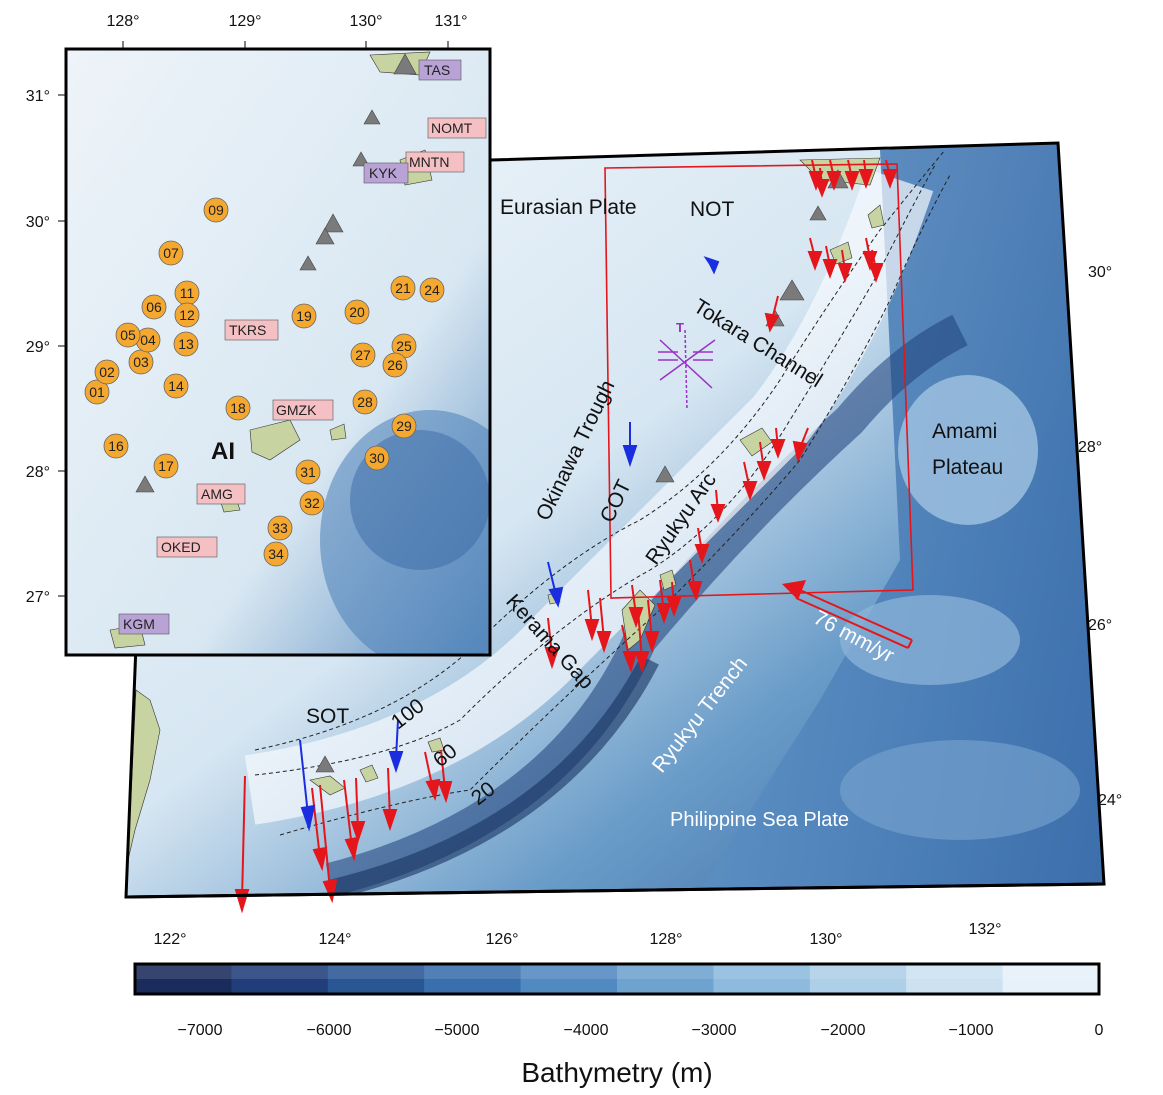 The width and height of the screenshot is (1163, 1095). What do you see at coordinates (186, 344) in the screenshot?
I see `obs-site-13: 13` at bounding box center [186, 344].